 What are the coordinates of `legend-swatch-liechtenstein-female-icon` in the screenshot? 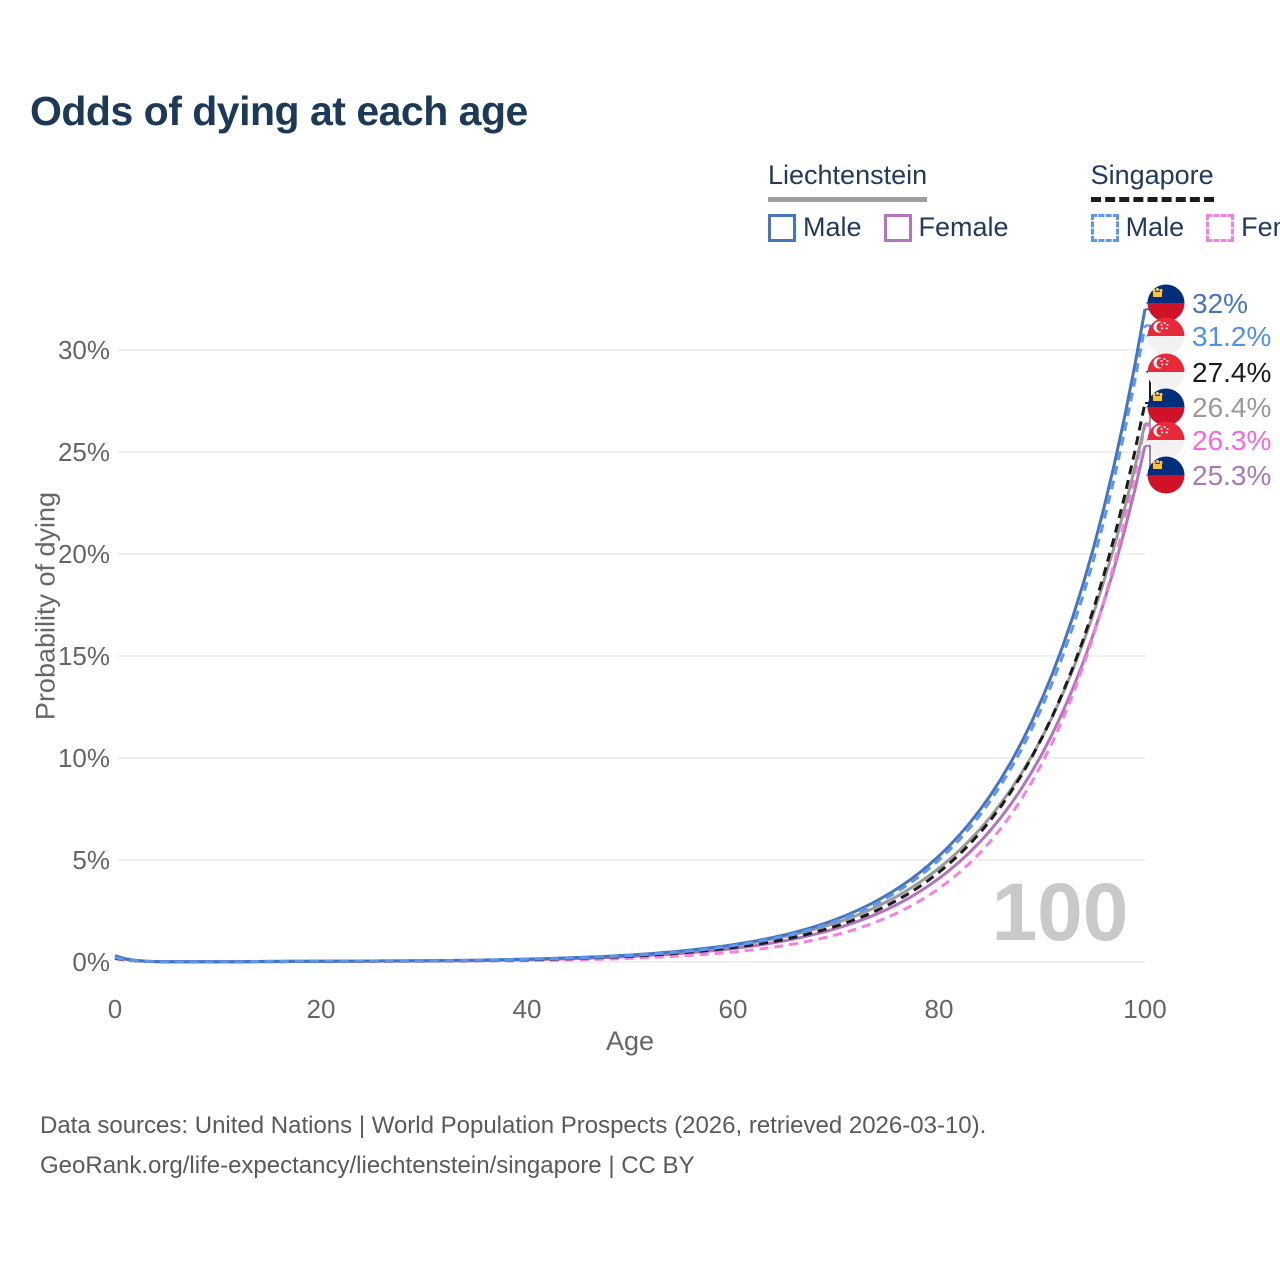 It's located at (897, 227).